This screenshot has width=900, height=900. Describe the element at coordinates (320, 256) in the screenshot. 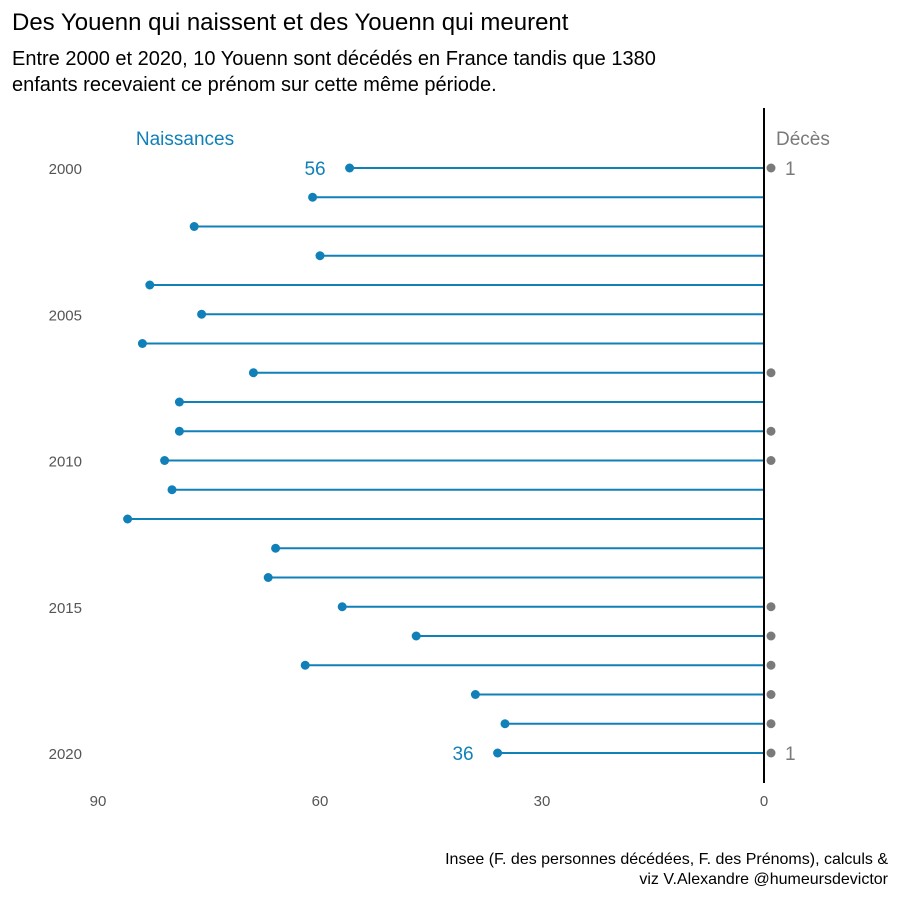

I see `births-point-2003` at that location.